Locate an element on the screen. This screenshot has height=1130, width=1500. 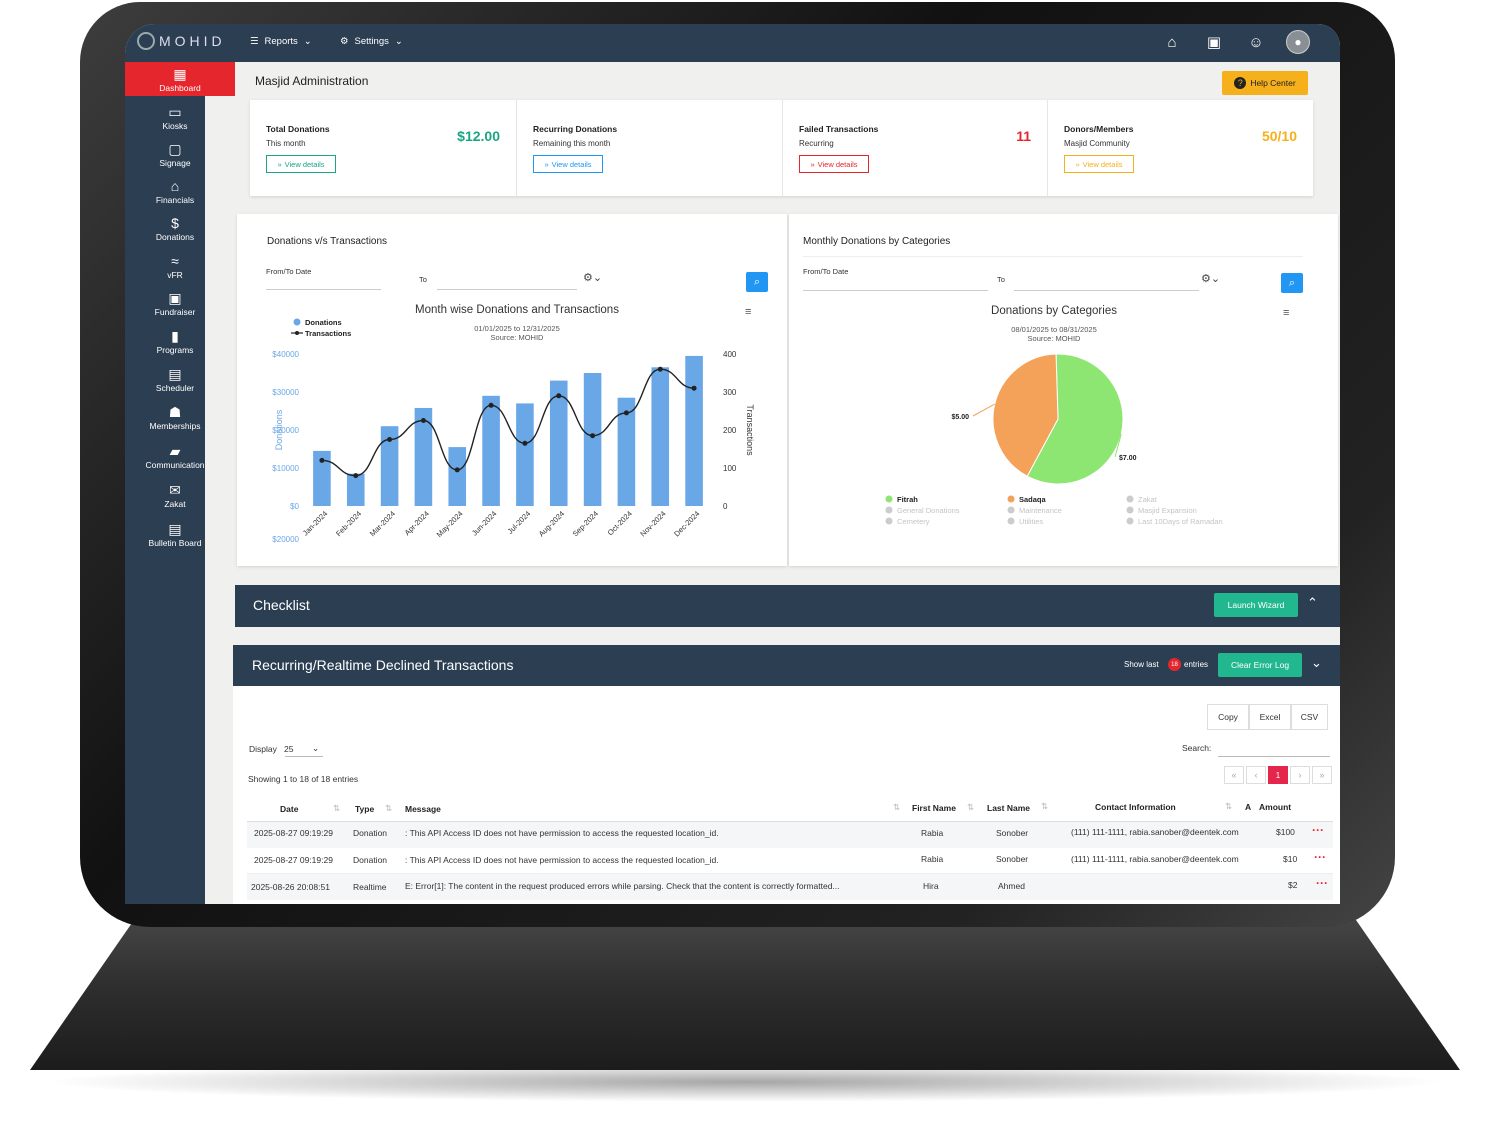
search-input is located at coordinates (1274, 756).